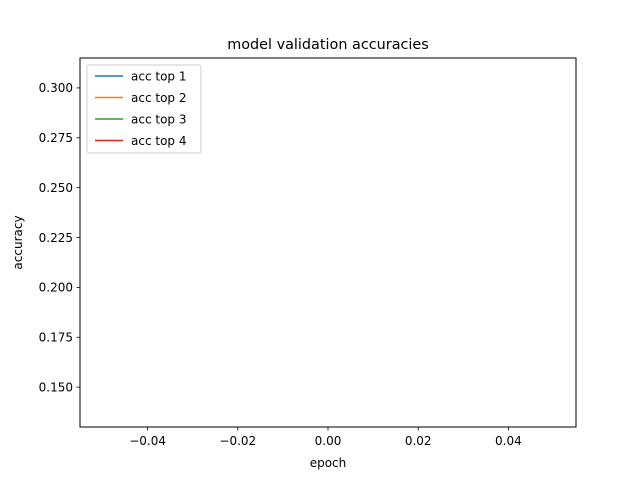 The height and width of the screenshot is (480, 640). I want to click on y-tick-label: 0.175, so click(56, 338).